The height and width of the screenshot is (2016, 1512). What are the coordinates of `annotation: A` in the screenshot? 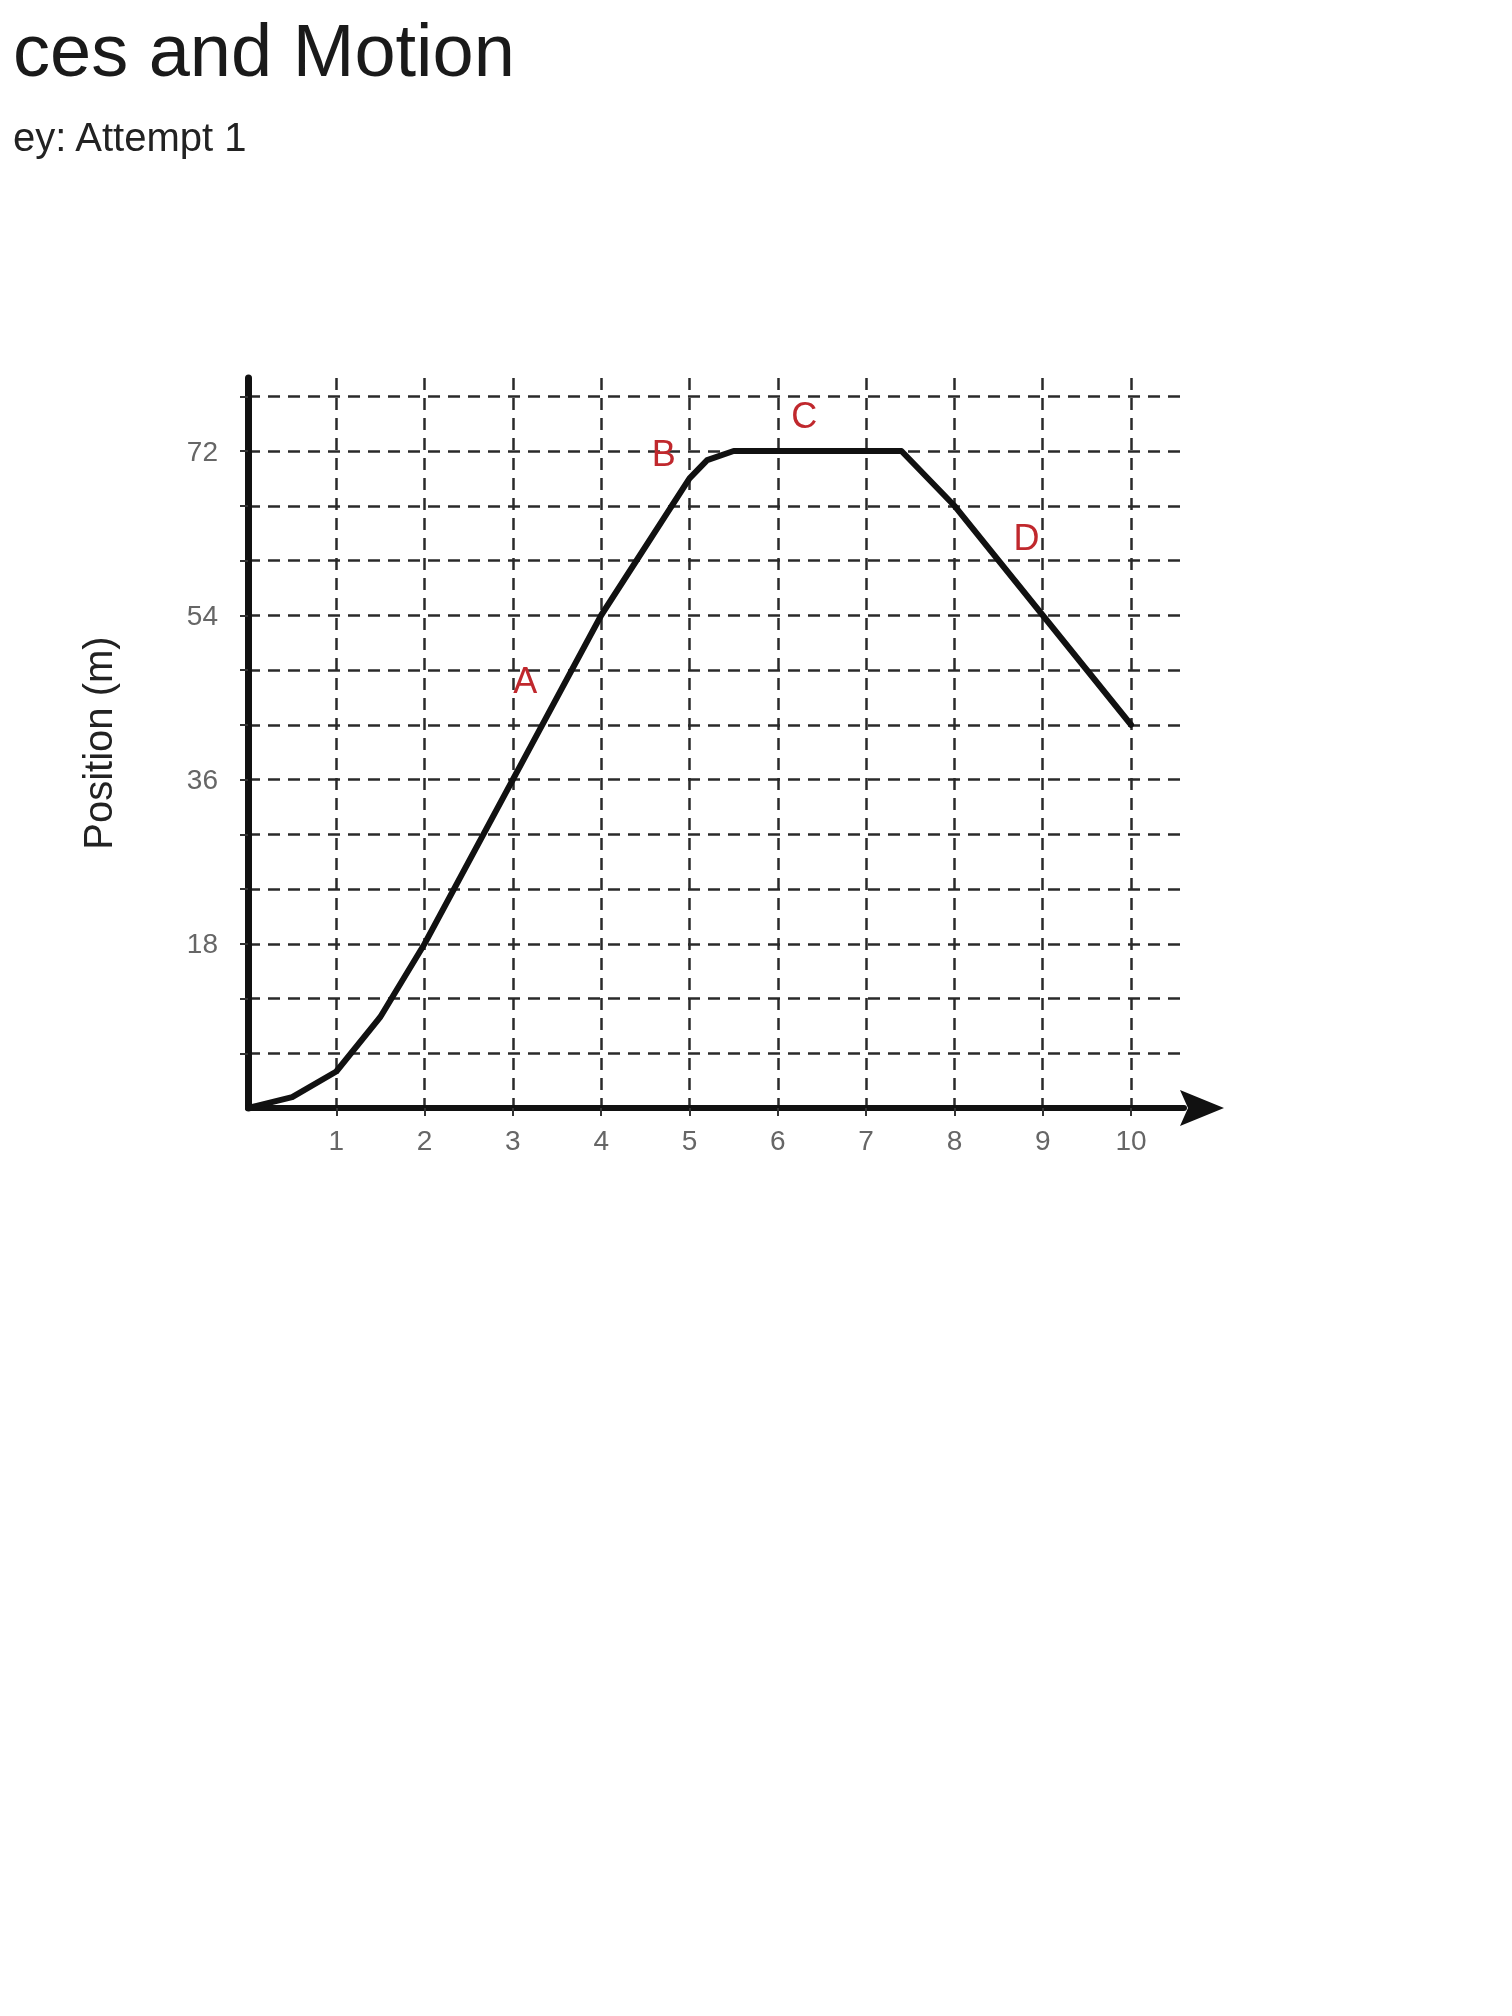 It's located at (525, 680).